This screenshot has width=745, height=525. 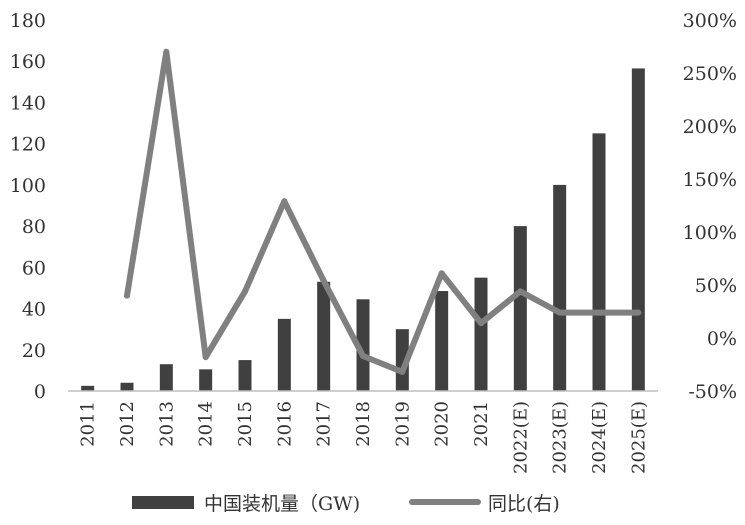 I want to click on legend: 中国装机量（GW) 同比(右), so click(x=346, y=504).